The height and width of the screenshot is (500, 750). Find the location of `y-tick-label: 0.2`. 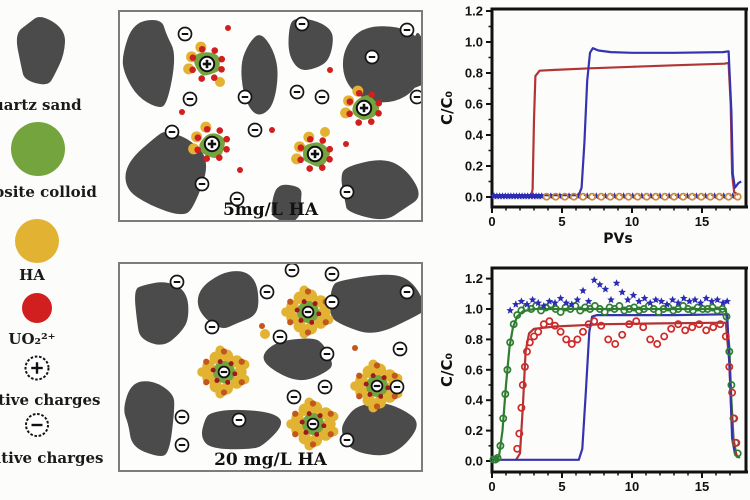

y-tick-label: 0.2 is located at coordinates (474, 166).